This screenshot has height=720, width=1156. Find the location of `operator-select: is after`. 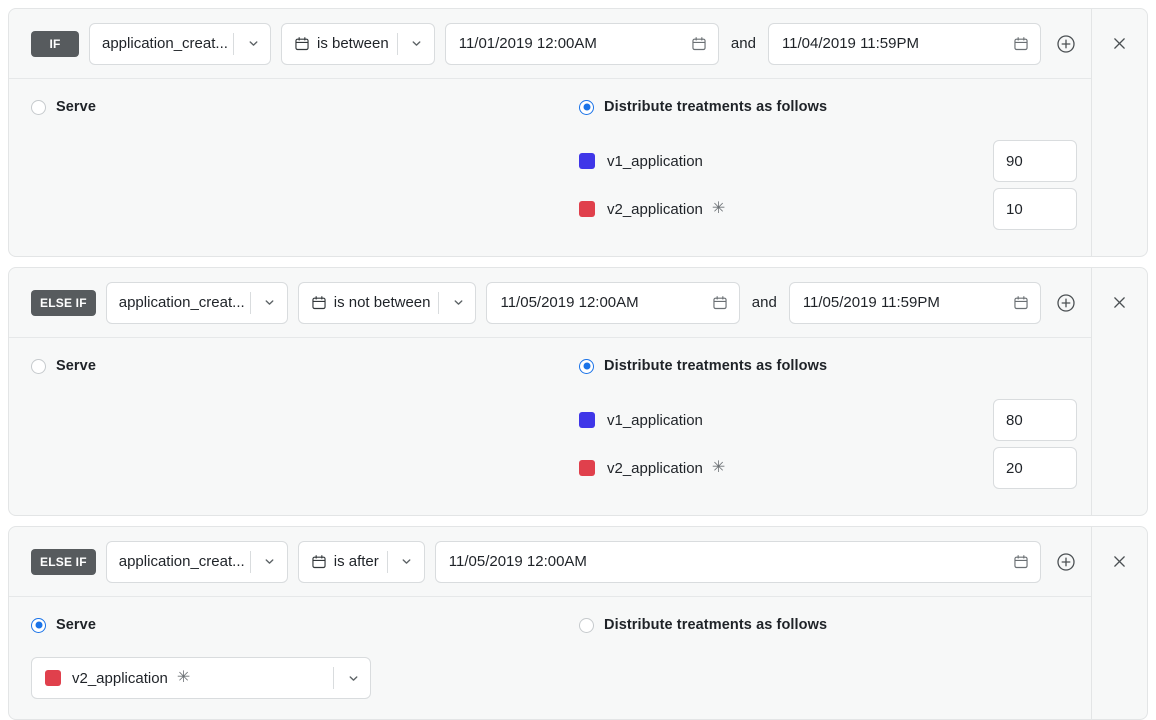

operator-select: is after is located at coordinates (361, 561).